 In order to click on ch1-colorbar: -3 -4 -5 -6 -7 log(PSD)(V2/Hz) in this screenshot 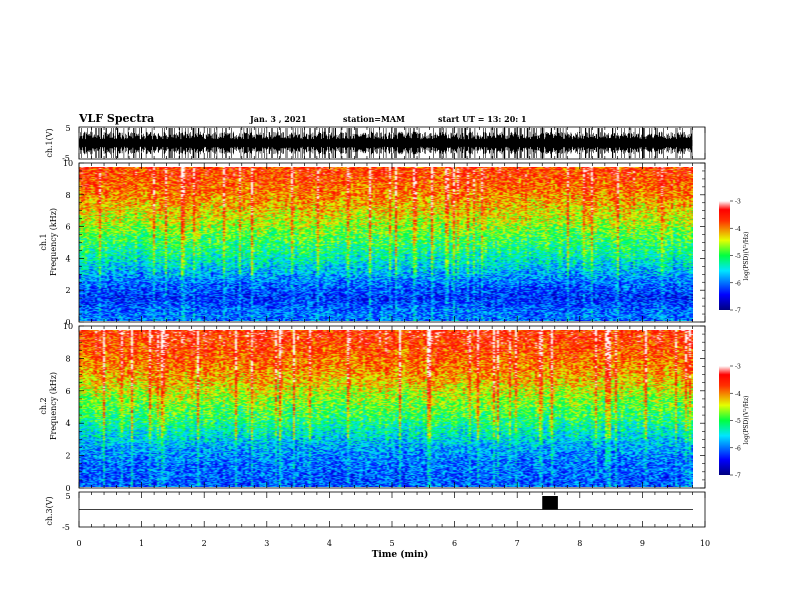, I will do `click(734, 257)`.